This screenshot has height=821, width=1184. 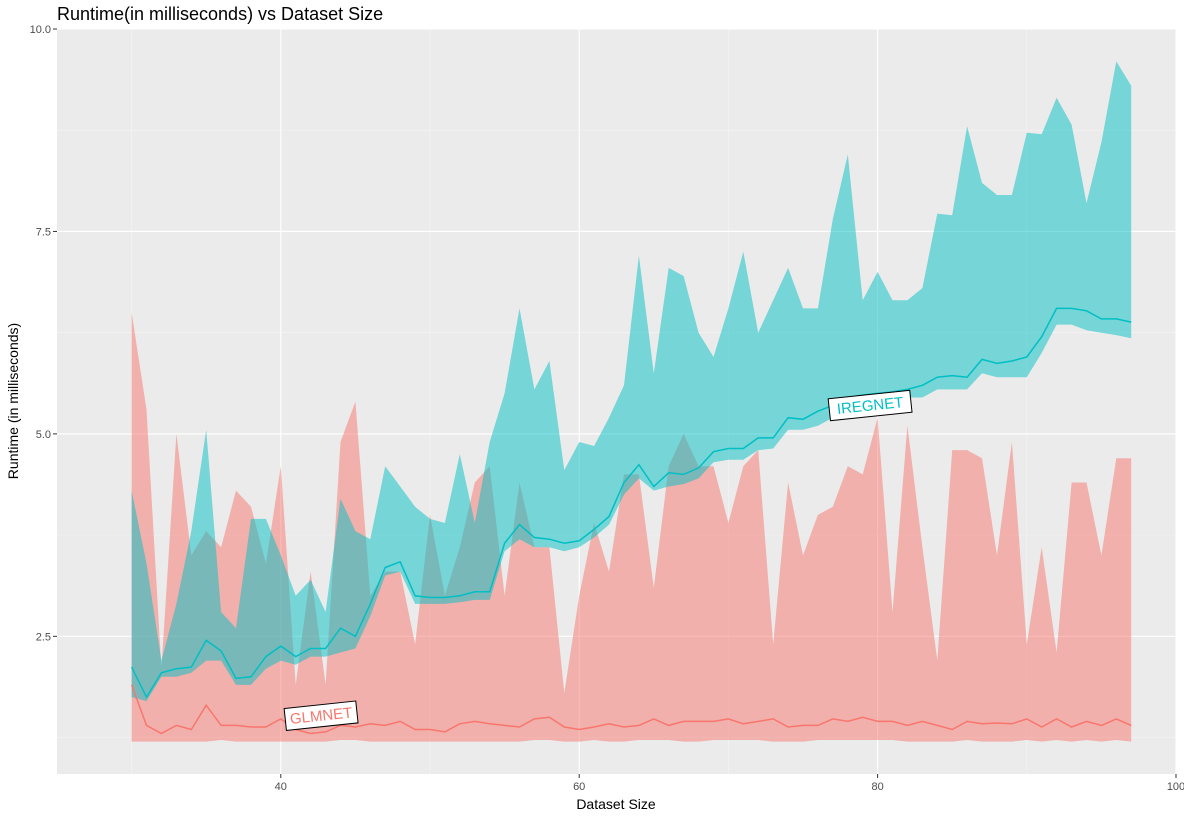 What do you see at coordinates (729, 783) in the screenshot?
I see `x-axis: 40 60 80 100` at bounding box center [729, 783].